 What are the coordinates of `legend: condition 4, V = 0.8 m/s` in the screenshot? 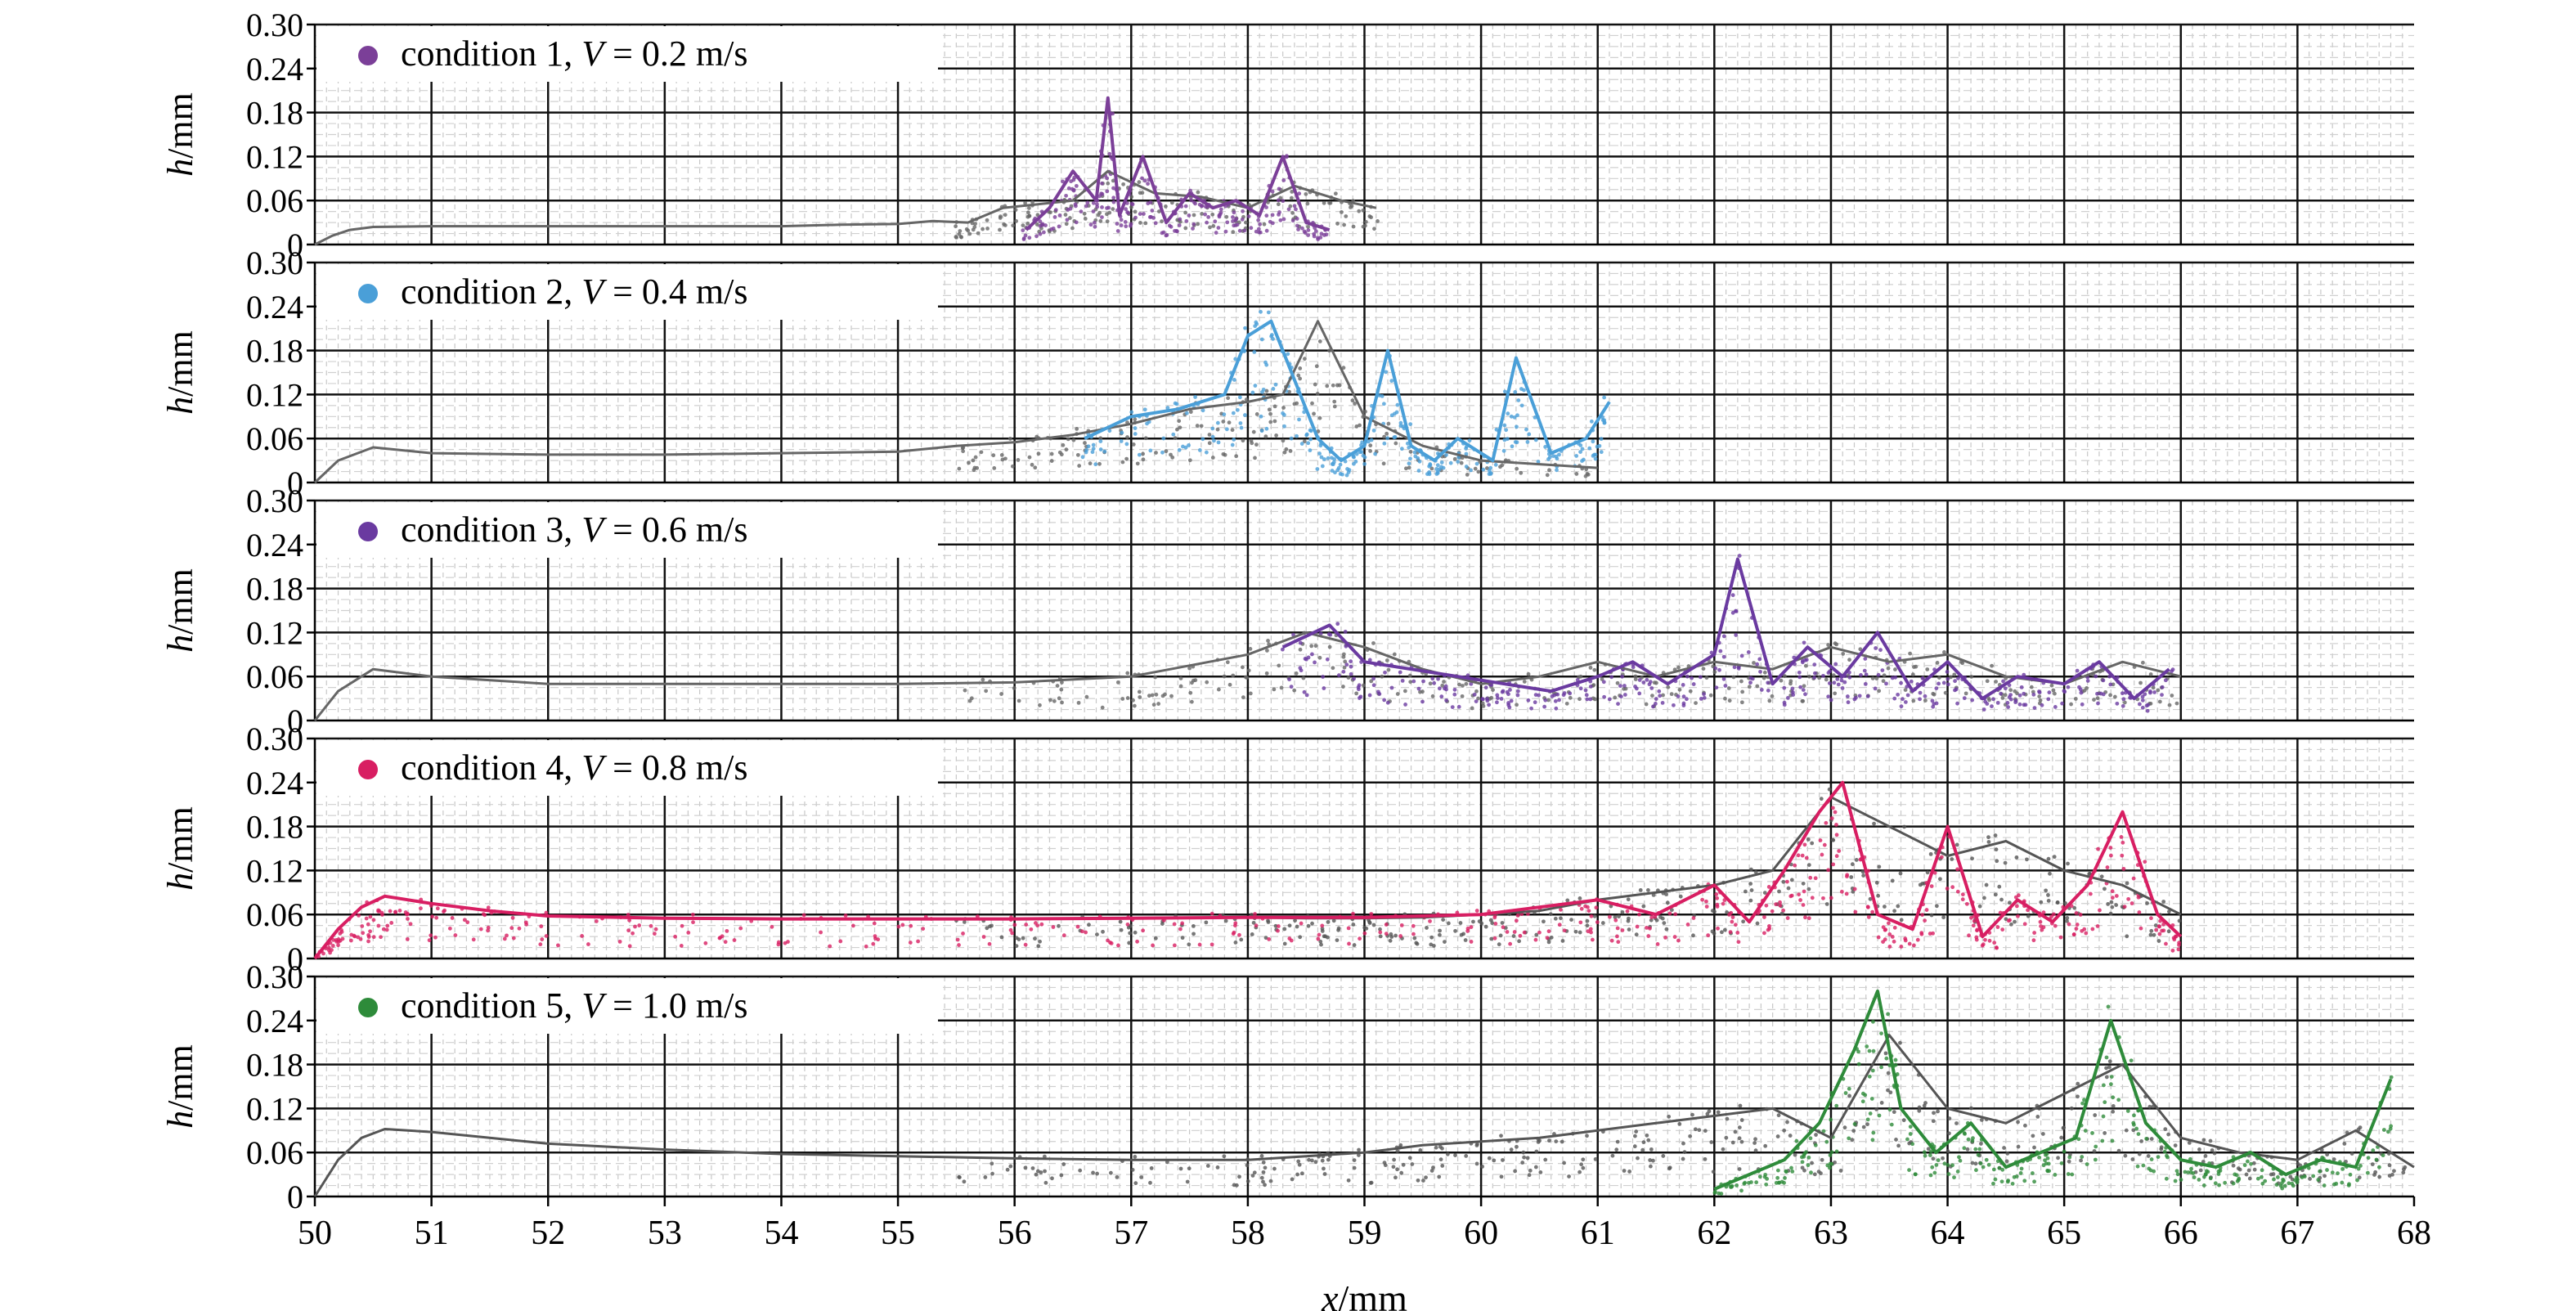 It's located at (627, 768).